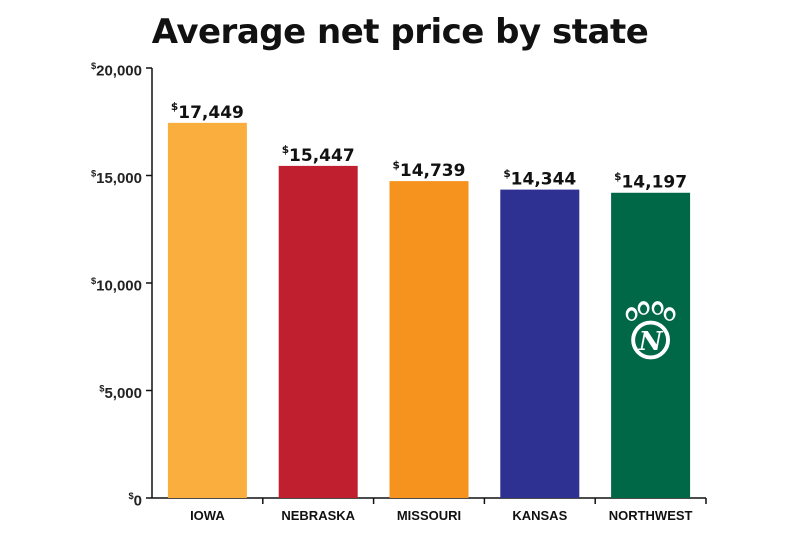  Describe the element at coordinates (539, 515) in the screenshot. I see `x-tick-label: KANSAS` at that location.